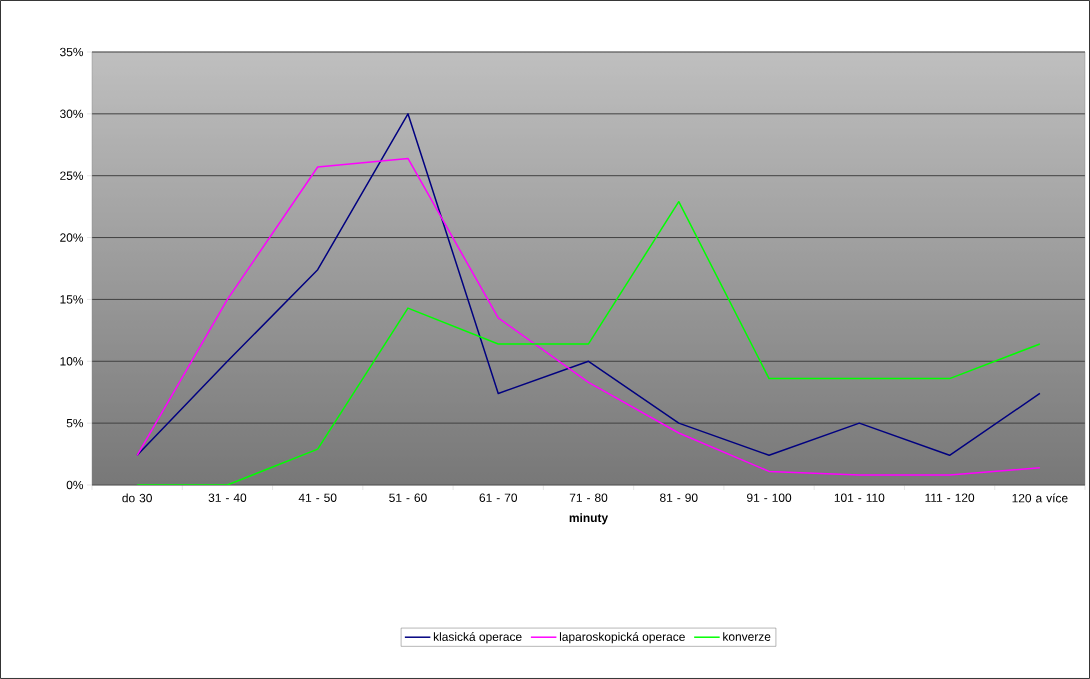 This screenshot has width=1090, height=679. Describe the element at coordinates (769, 497) in the screenshot. I see `x-tick-label: 91 - 100` at that location.